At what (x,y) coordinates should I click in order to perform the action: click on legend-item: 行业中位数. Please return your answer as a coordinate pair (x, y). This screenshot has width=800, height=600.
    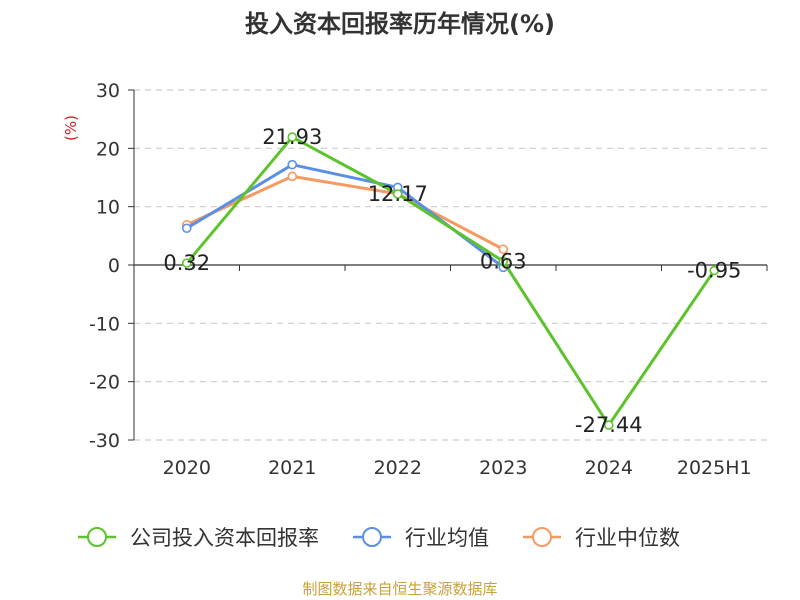
    Looking at the image, I should click on (601, 538).